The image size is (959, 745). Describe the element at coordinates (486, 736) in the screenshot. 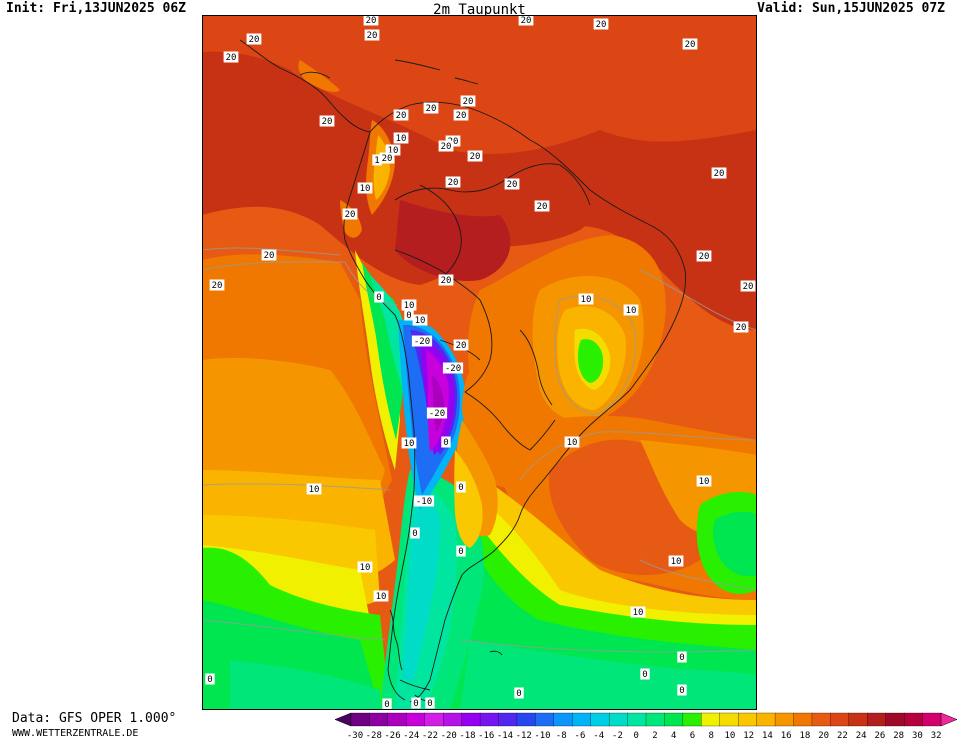

I see `legend-tick-label: -16` at that location.